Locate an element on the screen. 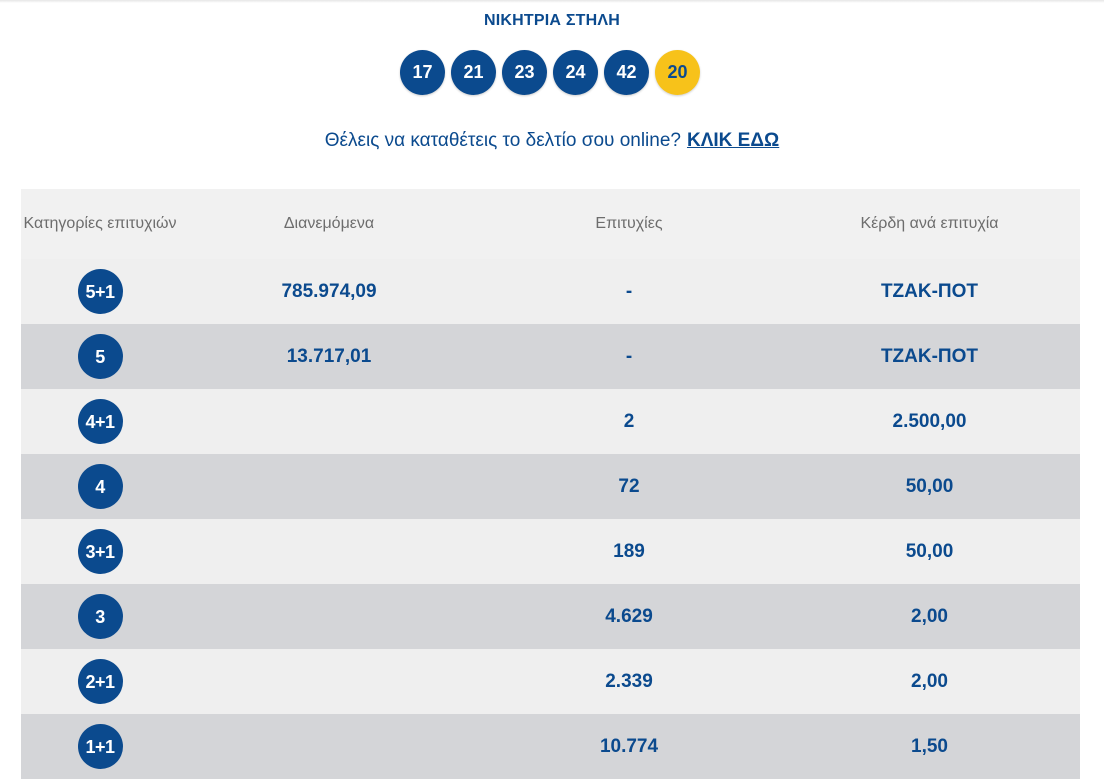 This screenshot has height=779, width=1104. table-row: 1+1 10.774 1,50 is located at coordinates (550, 746).